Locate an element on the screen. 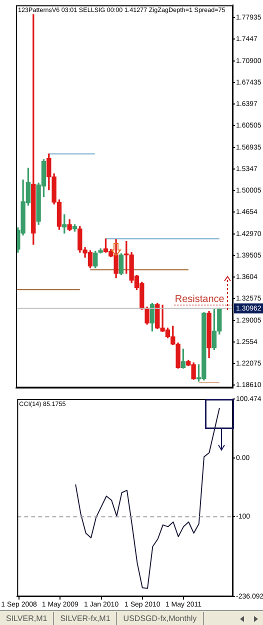 The width and height of the screenshot is (263, 625). text: SILVER-fx,M1 is located at coordinates (86, 618).